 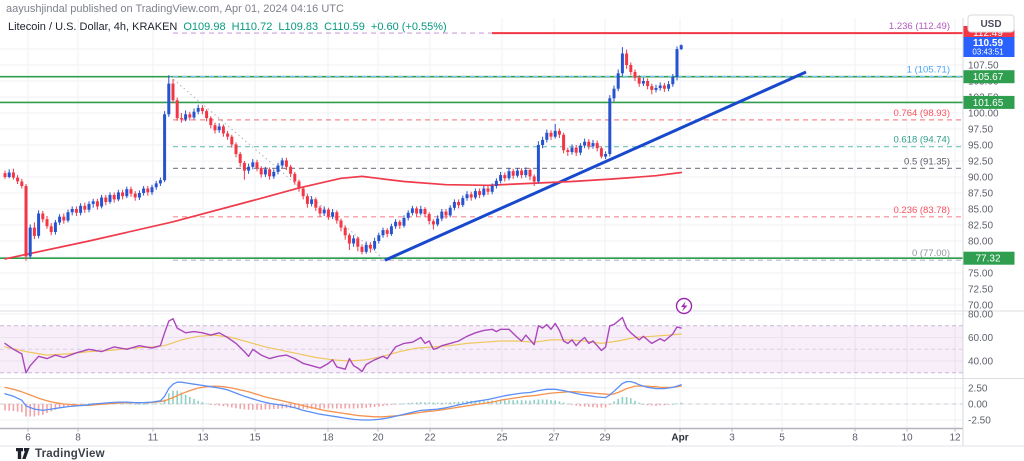 I want to click on currency-label: USD, so click(x=990, y=24).